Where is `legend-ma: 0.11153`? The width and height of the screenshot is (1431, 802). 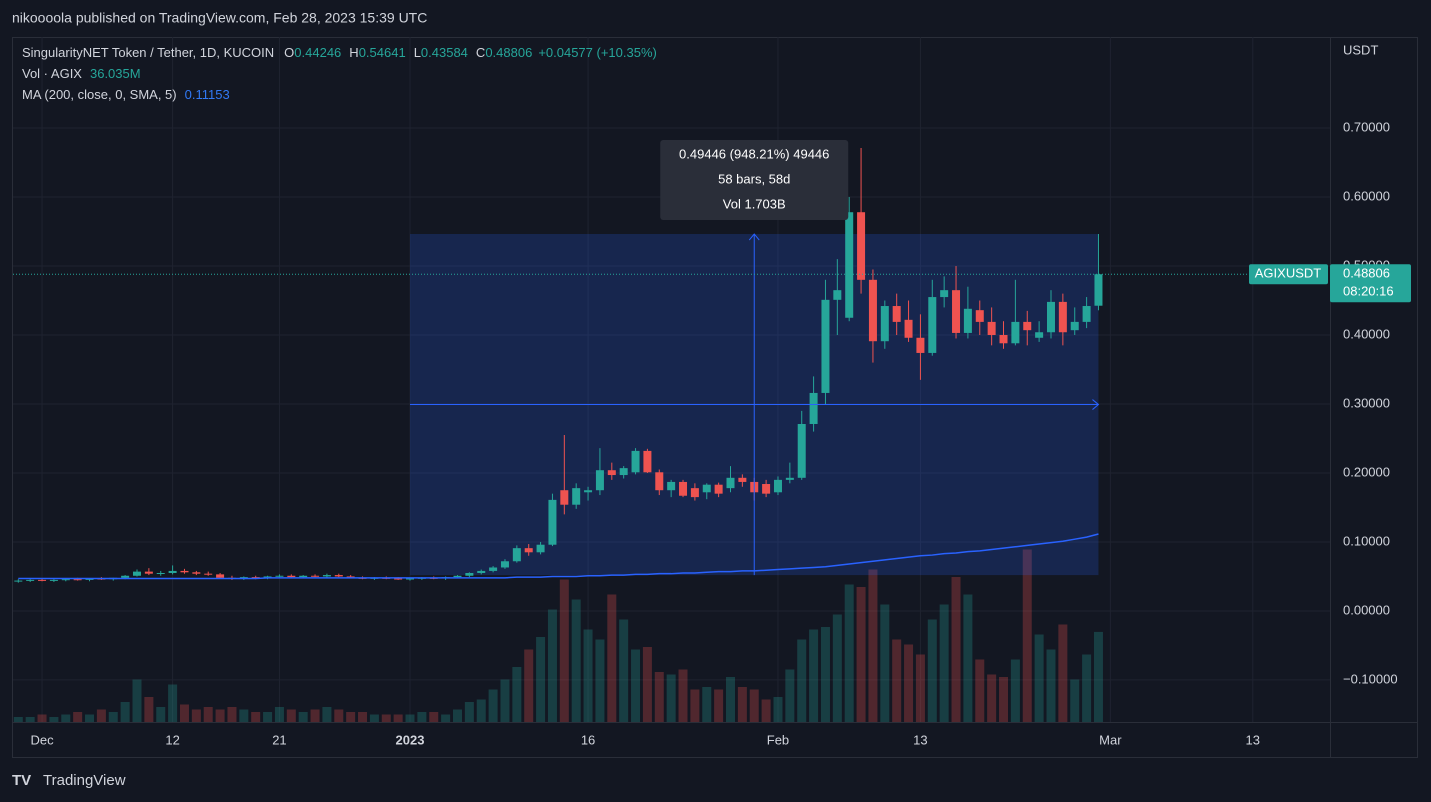 legend-ma: 0.11153 is located at coordinates (207, 94).